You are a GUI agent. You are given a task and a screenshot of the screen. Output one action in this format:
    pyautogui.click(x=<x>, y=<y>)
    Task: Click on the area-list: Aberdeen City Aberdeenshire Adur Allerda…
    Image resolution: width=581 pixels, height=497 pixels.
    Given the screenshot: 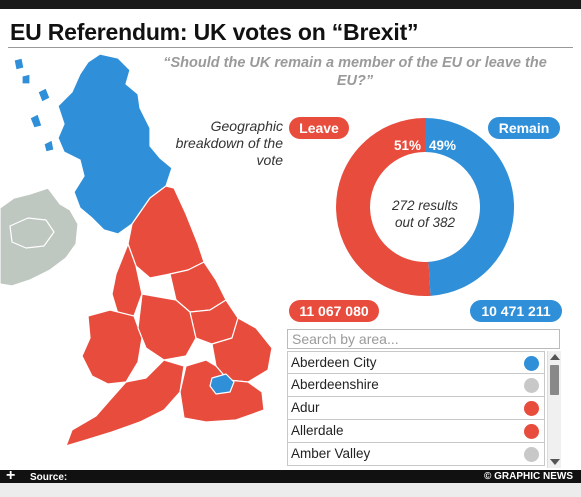 What is the action you would take?
    pyautogui.click(x=424, y=409)
    